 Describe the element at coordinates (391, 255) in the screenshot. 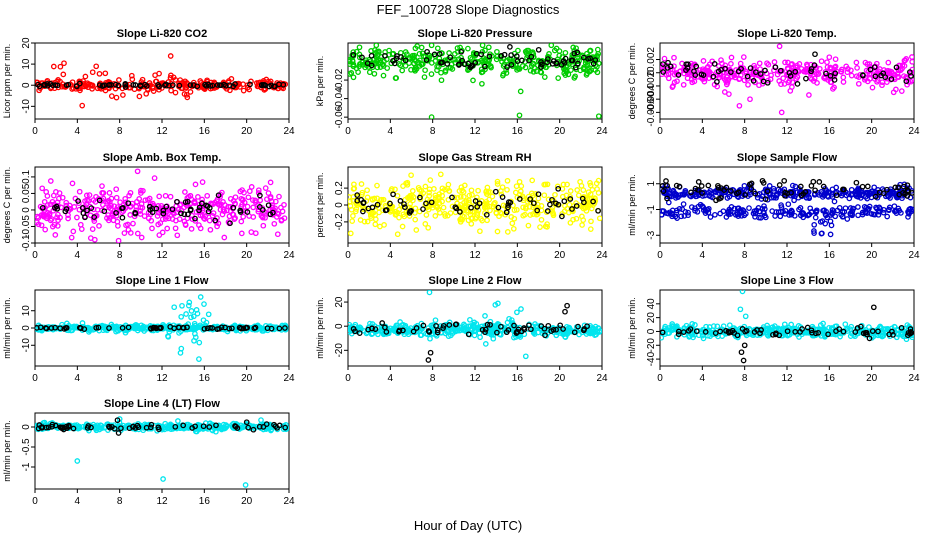

I see `x-tick-label: 4` at that location.